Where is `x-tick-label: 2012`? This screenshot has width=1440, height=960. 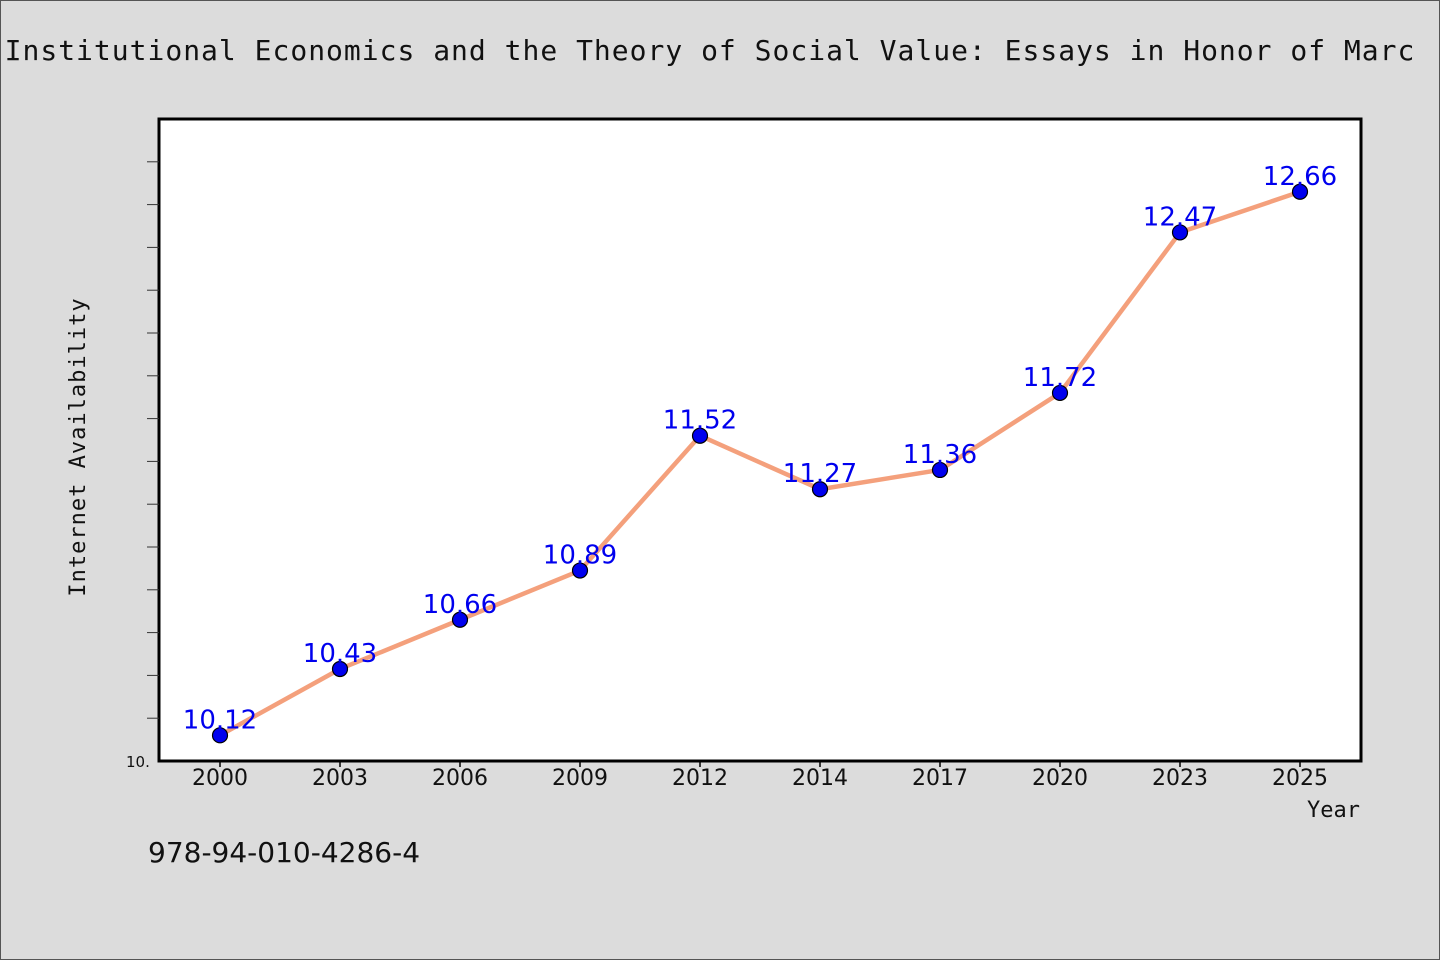 x-tick-label: 2012 is located at coordinates (700, 778).